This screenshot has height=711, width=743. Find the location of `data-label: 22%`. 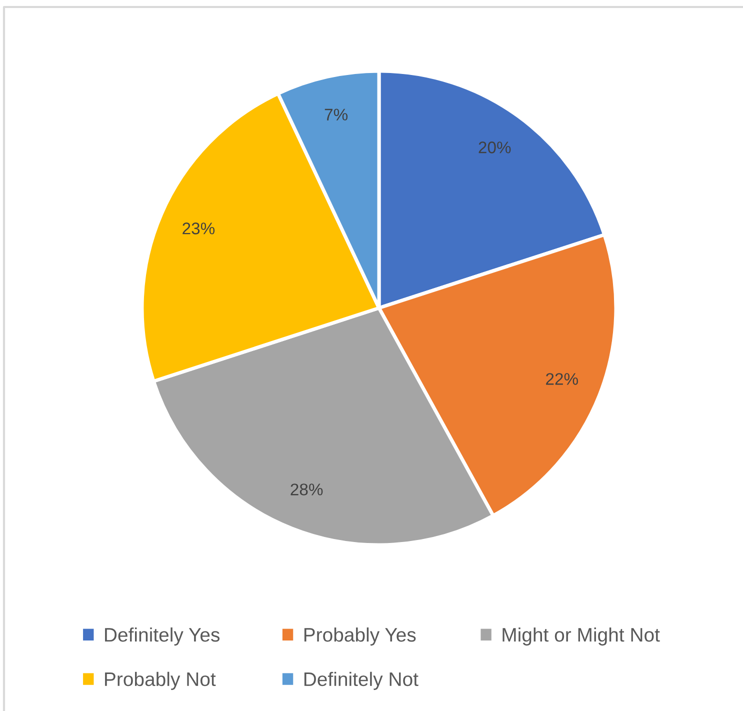

data-label: 22% is located at coordinates (562, 379).